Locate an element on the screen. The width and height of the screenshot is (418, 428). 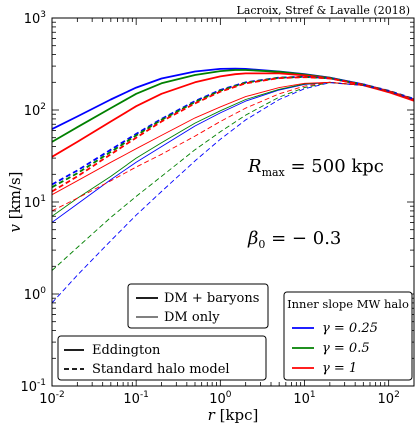
series-line-gamma-0-25-dm-baryons-eddington is located at coordinates (233, 98).